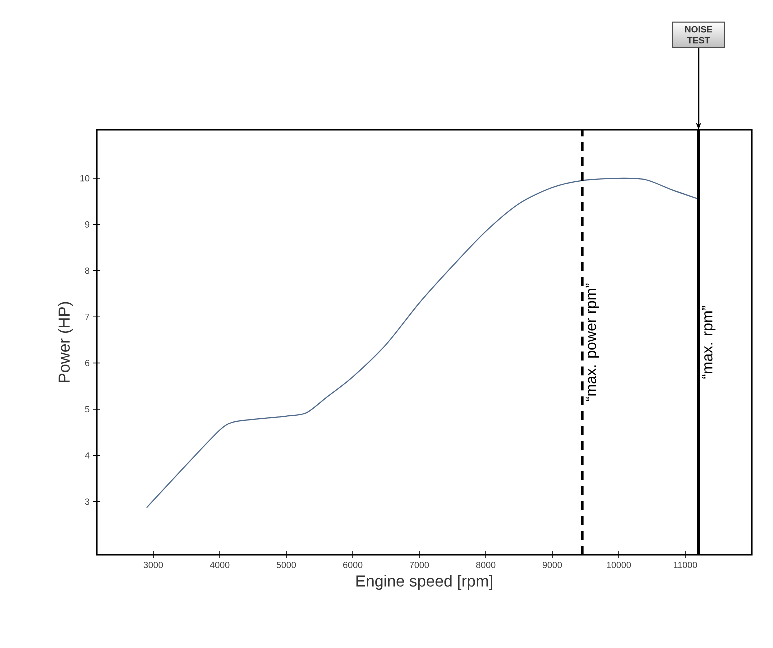  Describe the element at coordinates (424, 582) in the screenshot. I see `x-axis-title: Engine speed [rpm]` at that location.